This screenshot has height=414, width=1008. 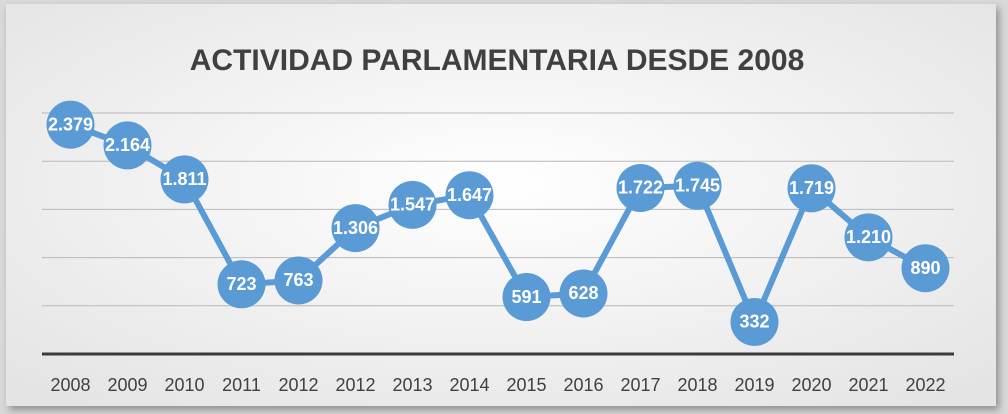 What do you see at coordinates (583, 385) in the screenshot?
I see `x-tick-label: 2016` at bounding box center [583, 385].